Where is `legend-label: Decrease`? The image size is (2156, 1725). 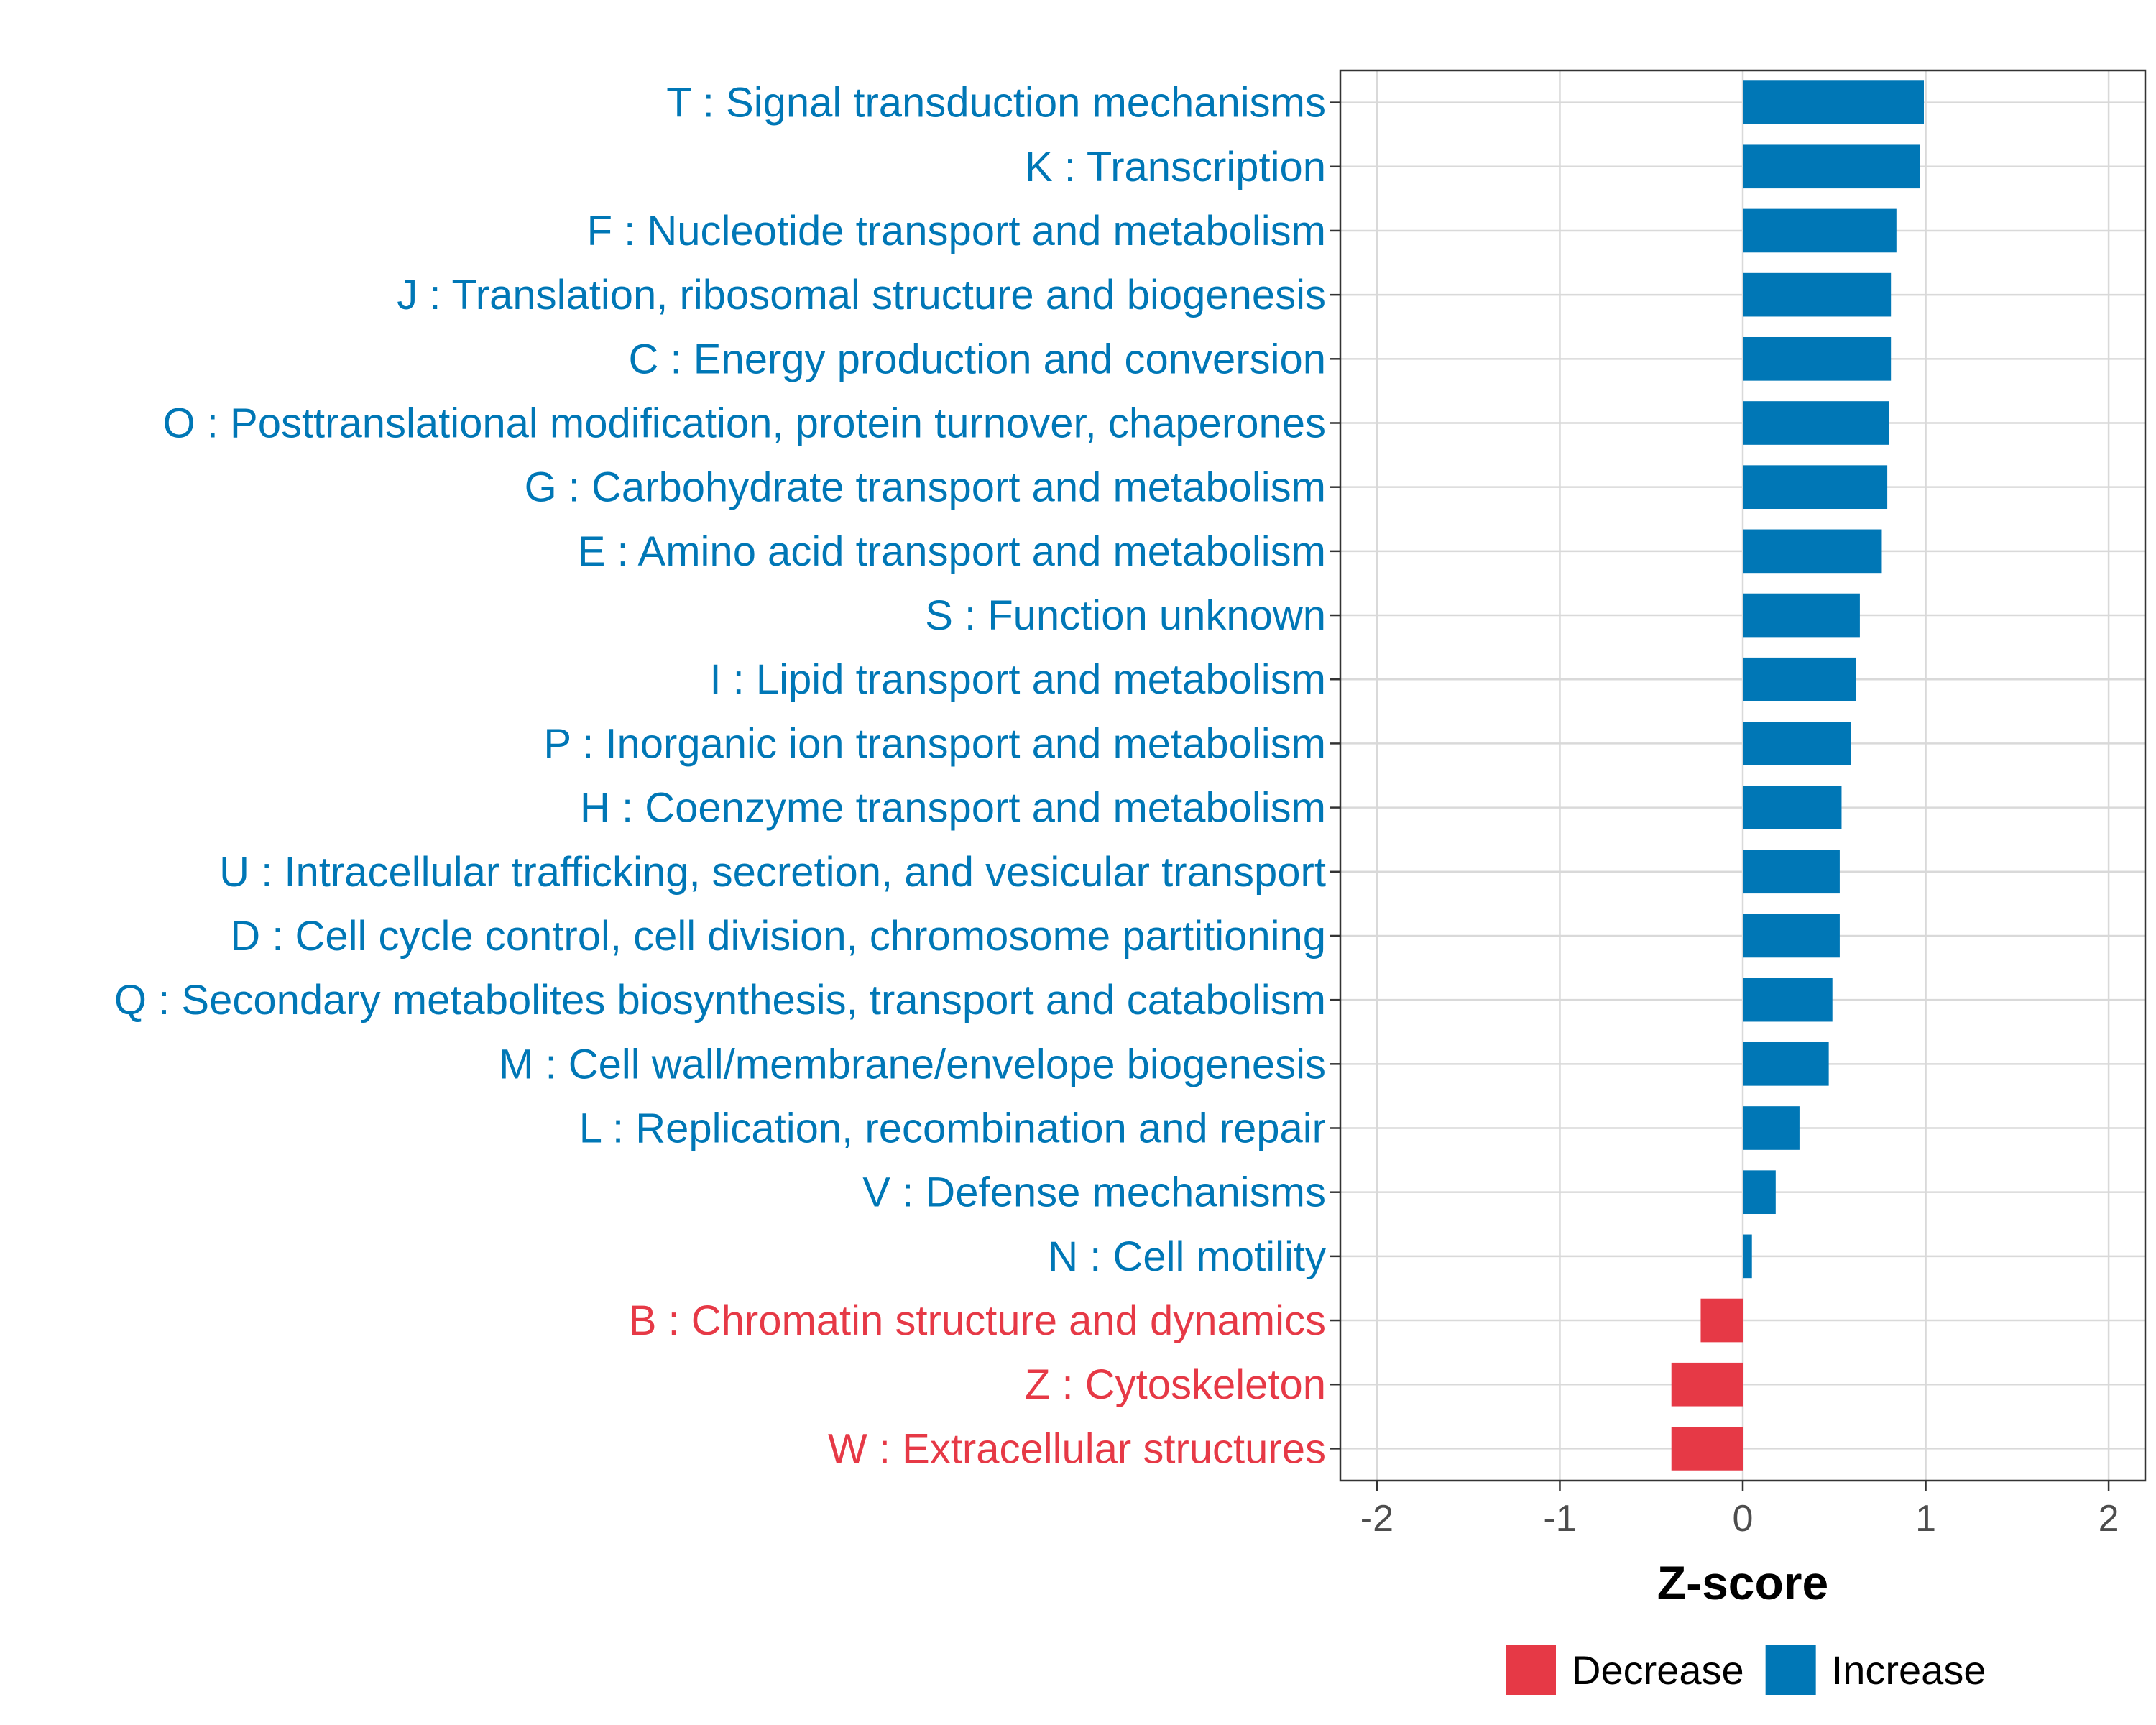 legend-label: Decrease is located at coordinates (1658, 1670).